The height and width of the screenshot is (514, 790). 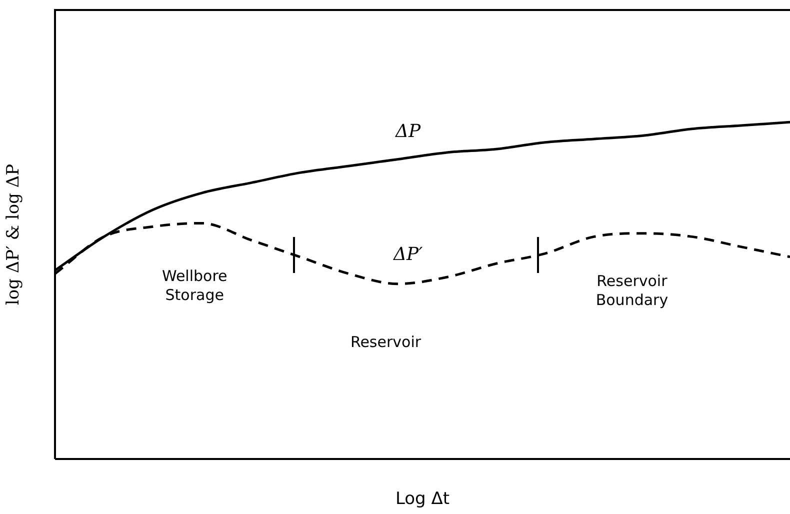 What do you see at coordinates (422, 499) in the screenshot?
I see `x-axis-title: Log Δt` at bounding box center [422, 499].